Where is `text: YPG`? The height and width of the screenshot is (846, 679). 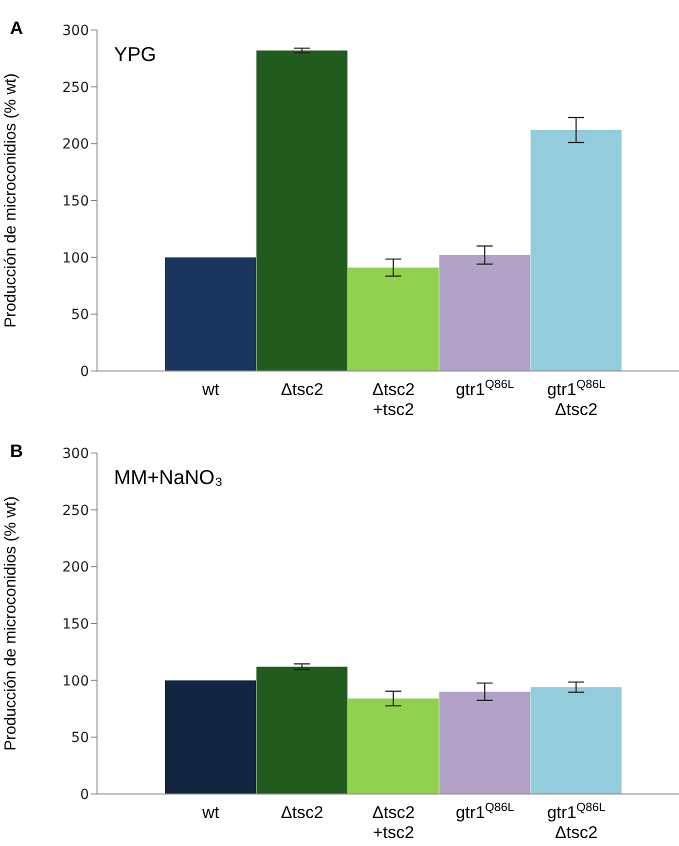 text: YPG is located at coordinates (135, 55).